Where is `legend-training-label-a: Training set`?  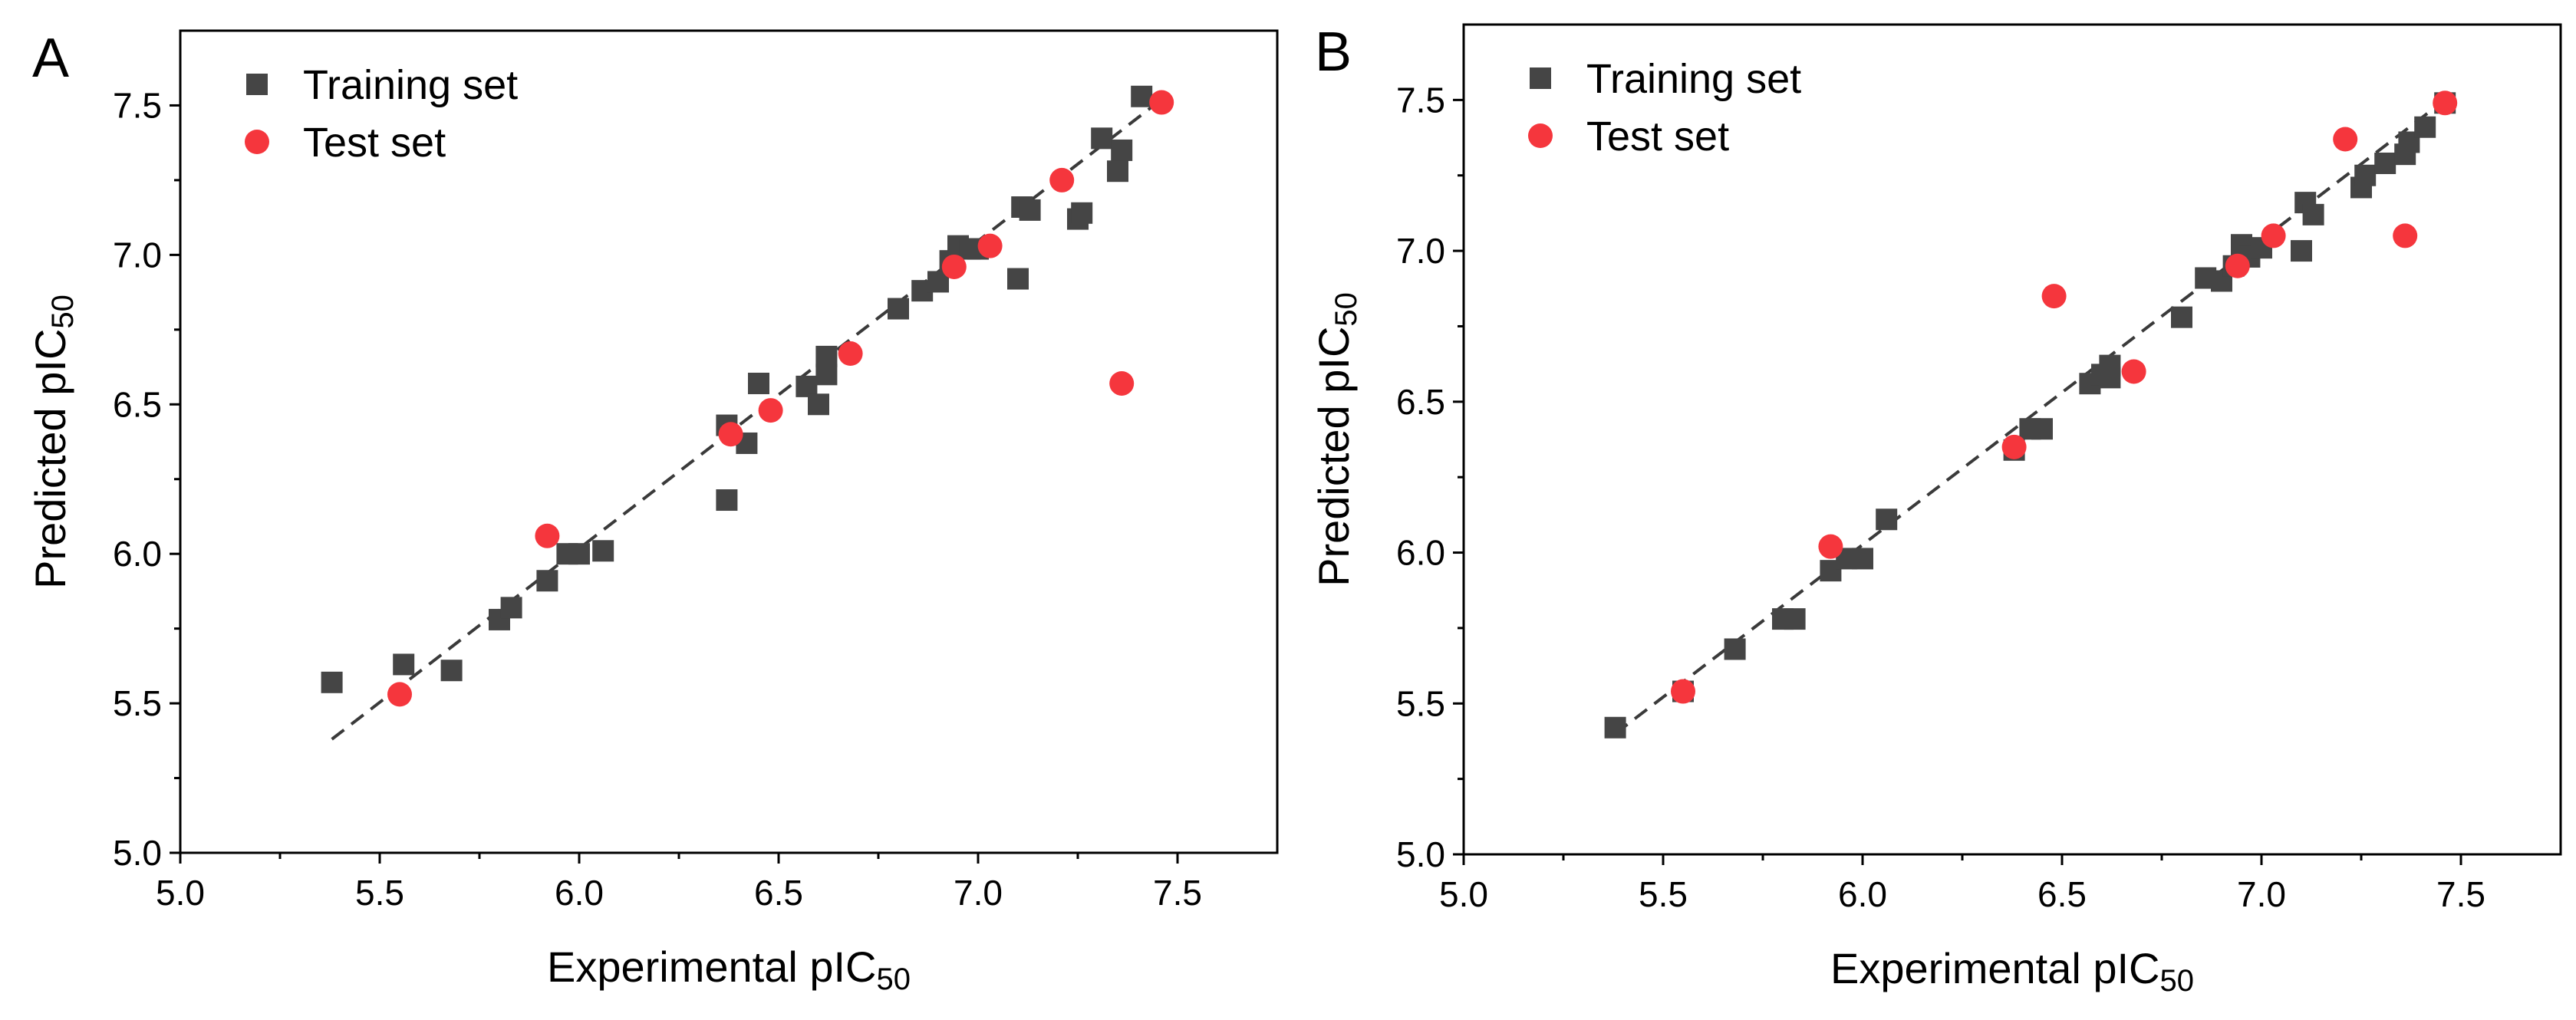
legend-training-label-a: Training set is located at coordinates (410, 85).